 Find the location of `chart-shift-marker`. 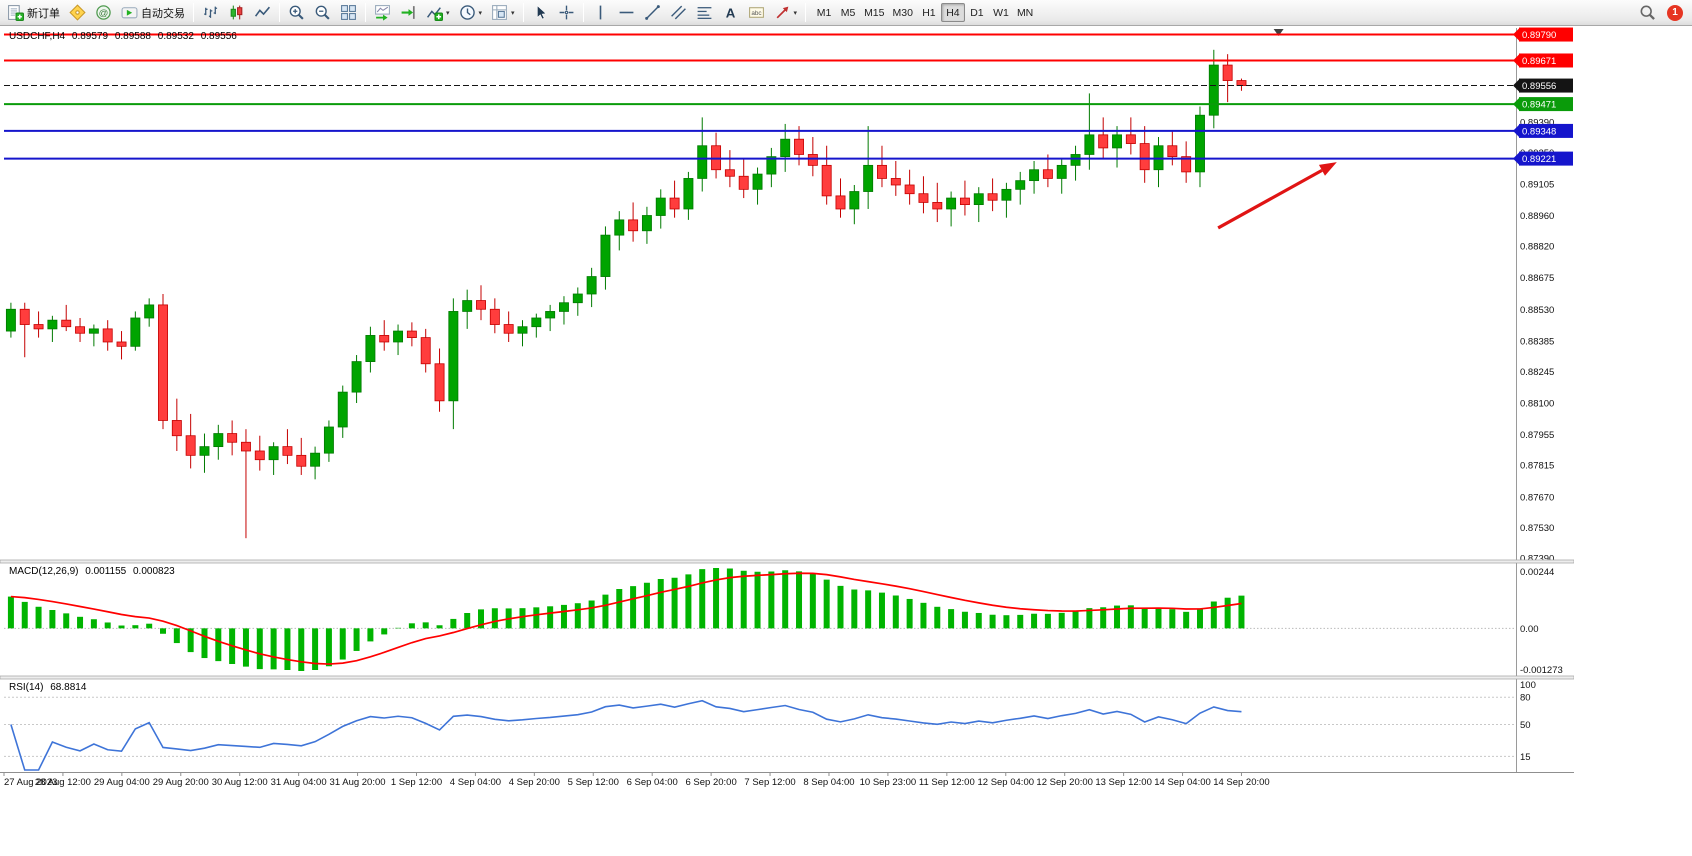

chart-shift-marker is located at coordinates (1278, 32).